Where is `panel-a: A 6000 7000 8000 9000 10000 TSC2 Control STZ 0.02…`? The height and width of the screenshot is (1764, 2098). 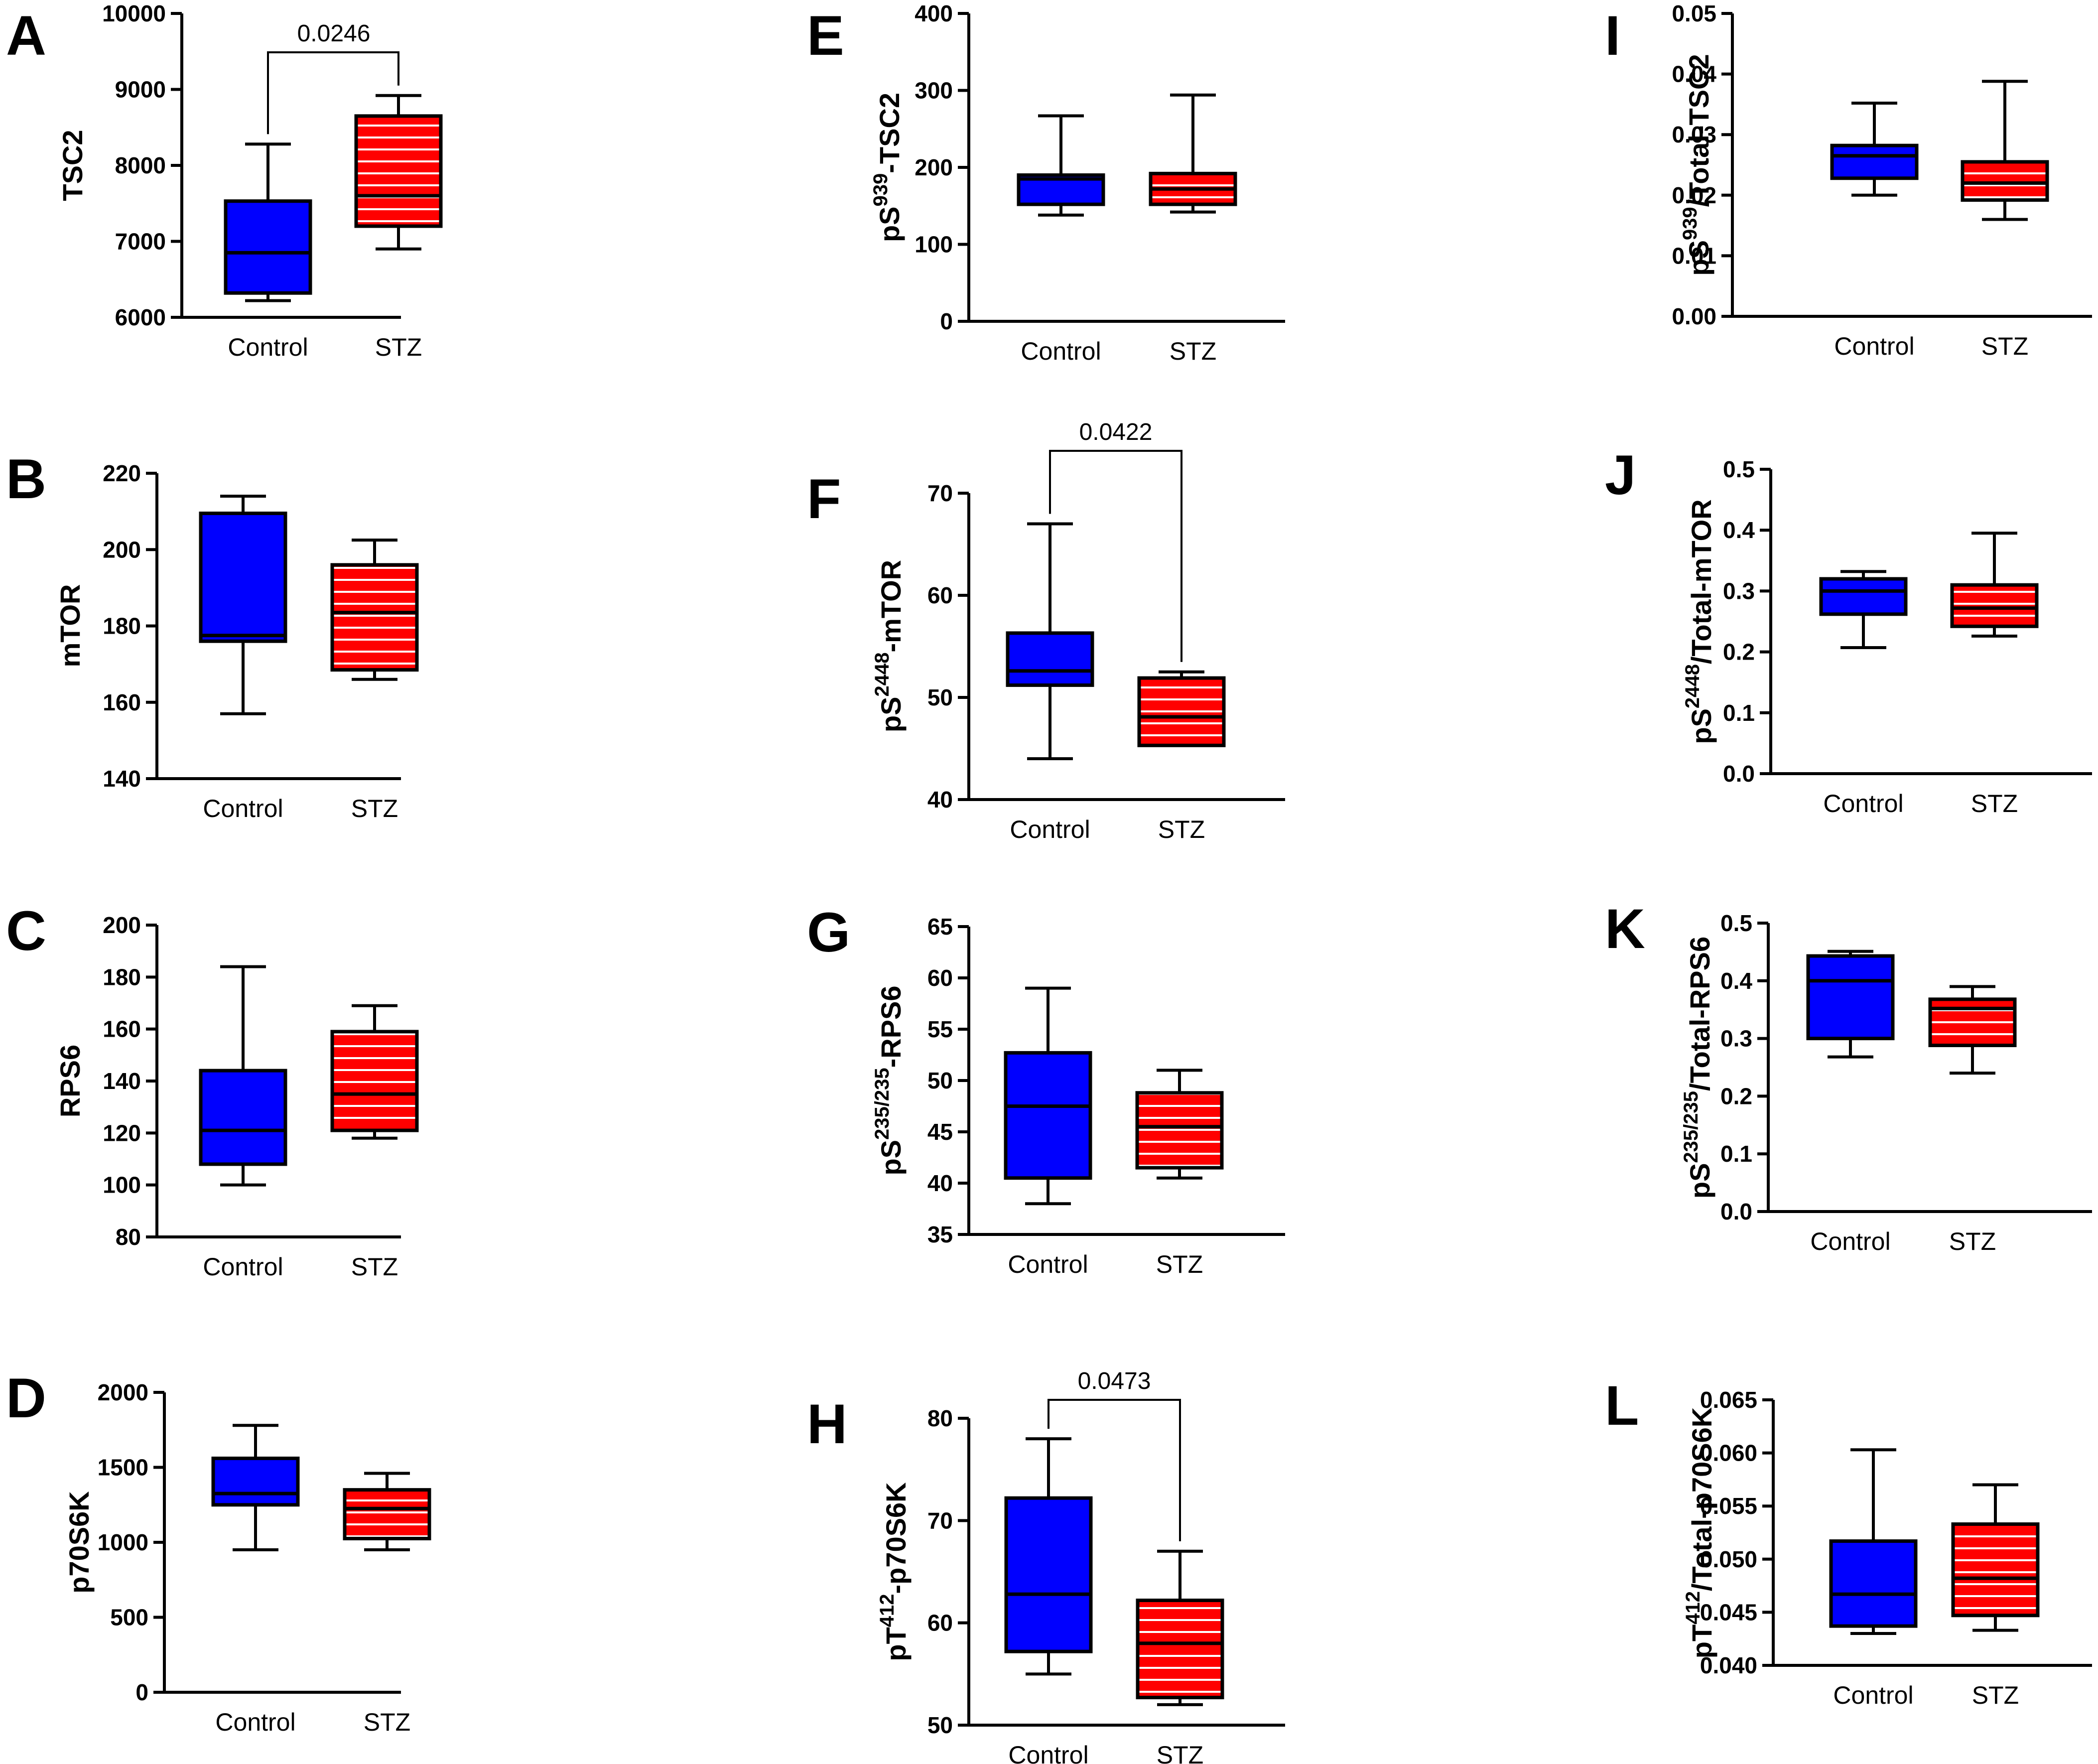
panel-a: A 6000 7000 8000 9000 10000 TSC2 Control STZ 0.02… is located at coordinates (225, 180).